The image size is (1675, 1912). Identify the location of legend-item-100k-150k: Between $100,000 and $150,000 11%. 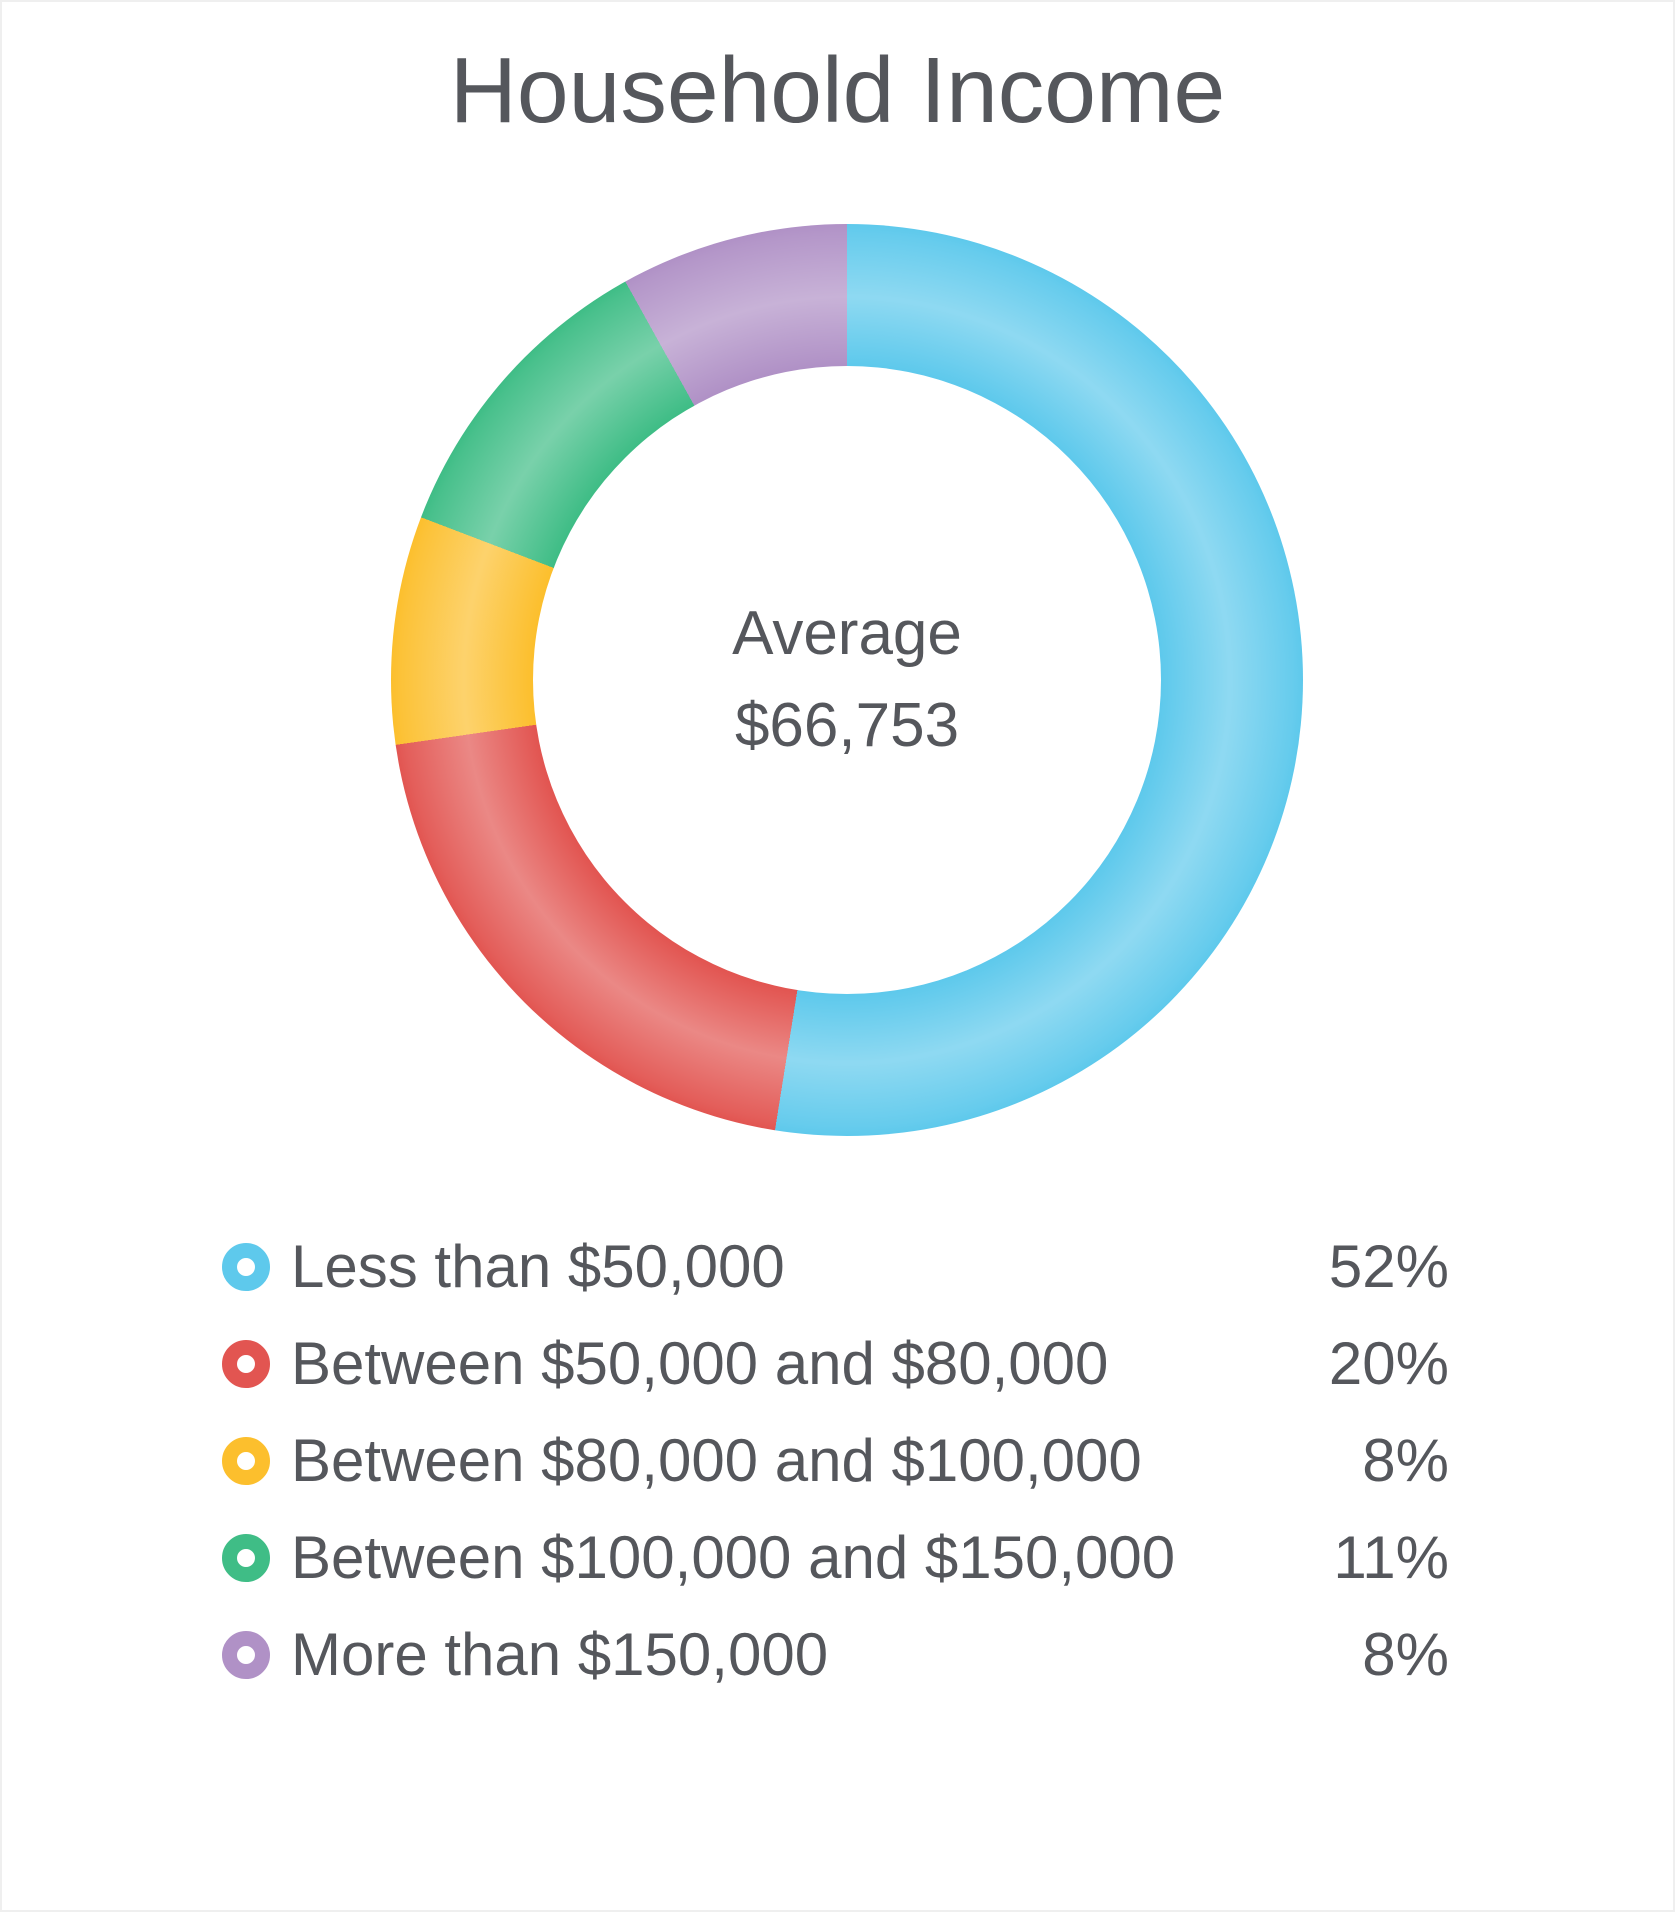
(835, 1557).